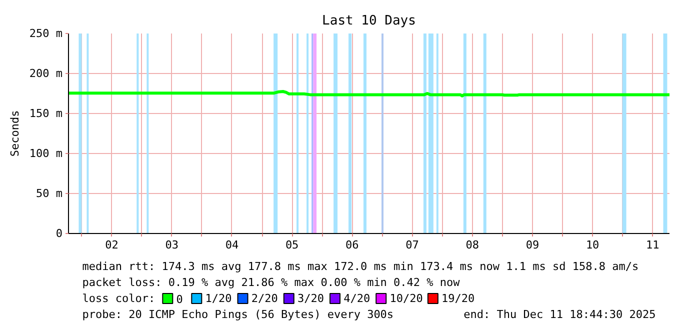 Image resolution: width=697 pixels, height=321 pixels. What do you see at coordinates (533, 245) in the screenshot?
I see `x-tick-label: 09` at bounding box center [533, 245].